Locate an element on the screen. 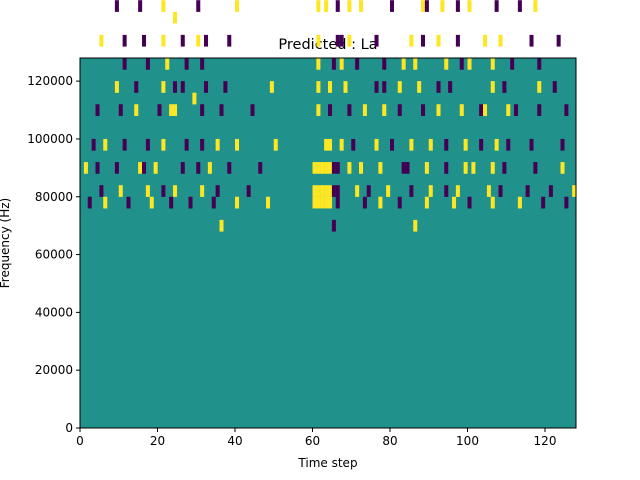 The image size is (640, 480). y-tick-label: 120000 is located at coordinates (50, 81).